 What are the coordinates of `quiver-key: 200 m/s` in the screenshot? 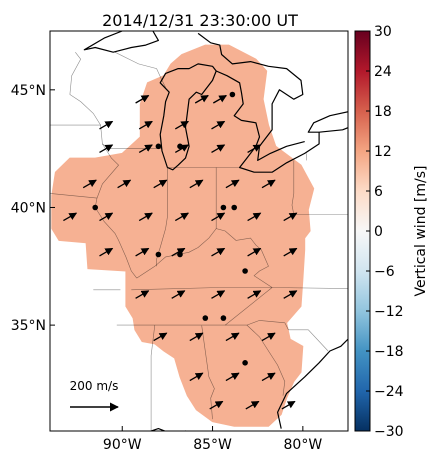 It's located at (94, 395).